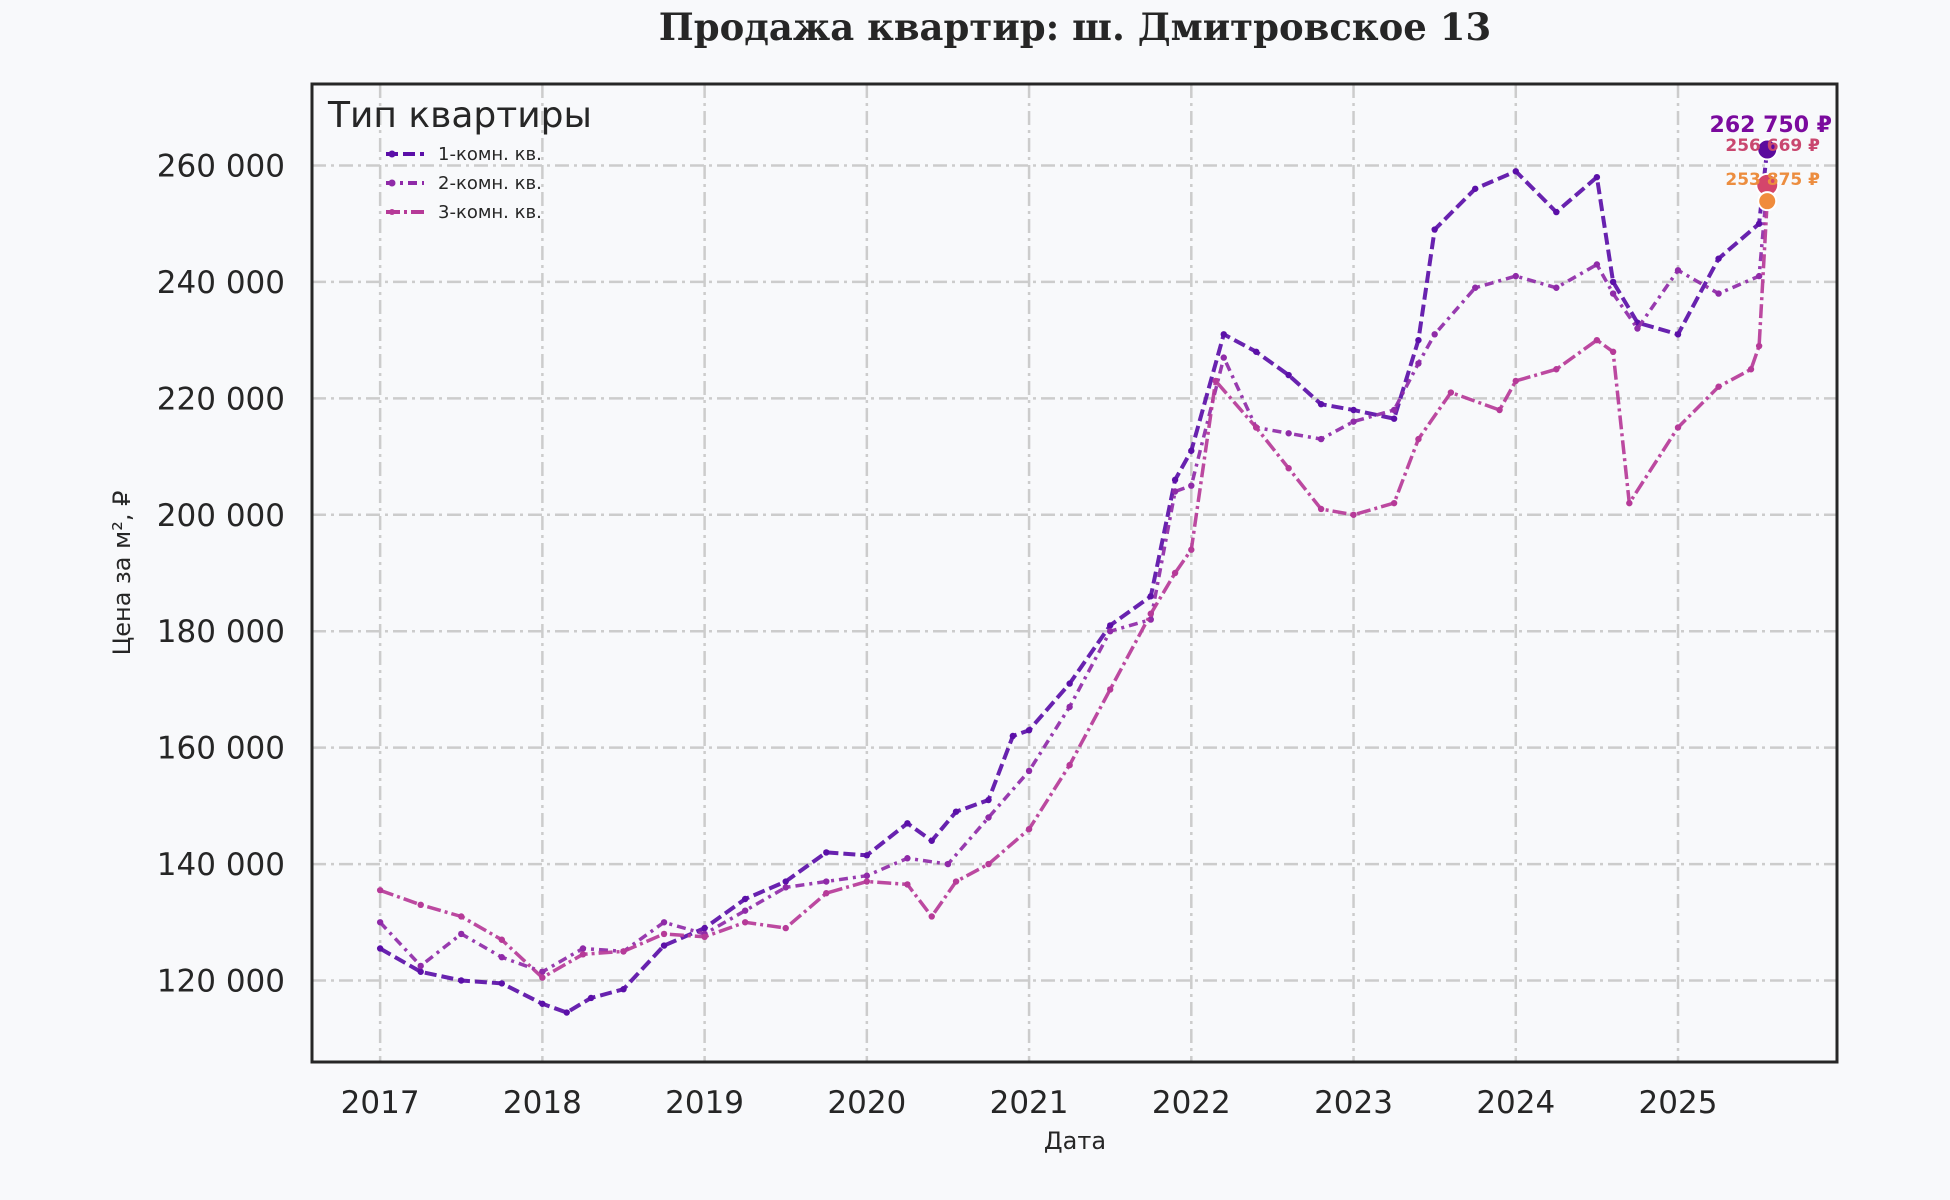 The height and width of the screenshot is (1200, 1950). Describe the element at coordinates (392, 212) in the screenshot. I see `legend-marker` at that location.